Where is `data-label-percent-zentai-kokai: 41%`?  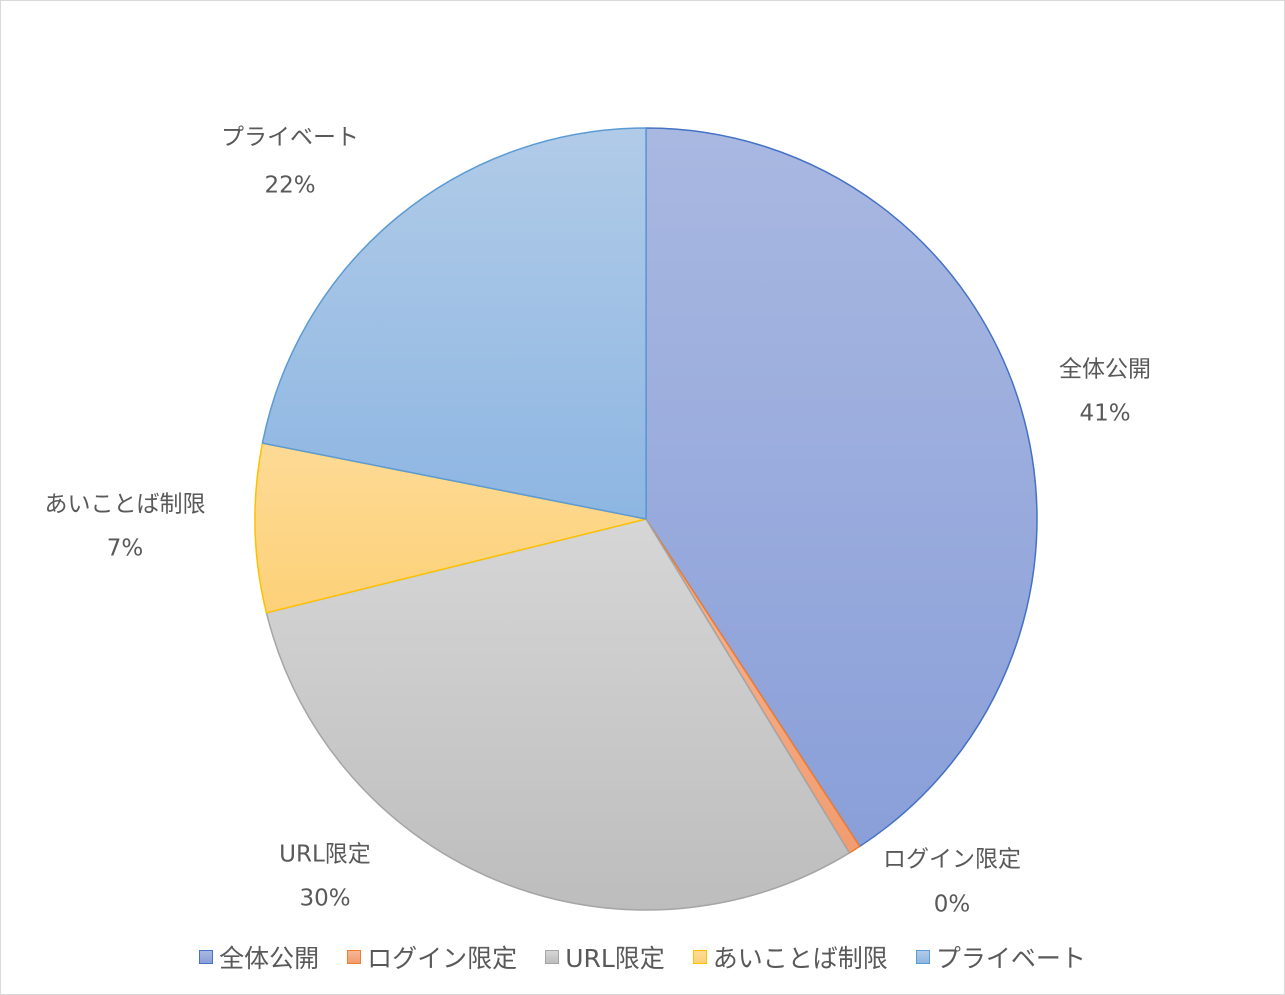
data-label-percent-zentai-kokai: 41% is located at coordinates (1104, 414).